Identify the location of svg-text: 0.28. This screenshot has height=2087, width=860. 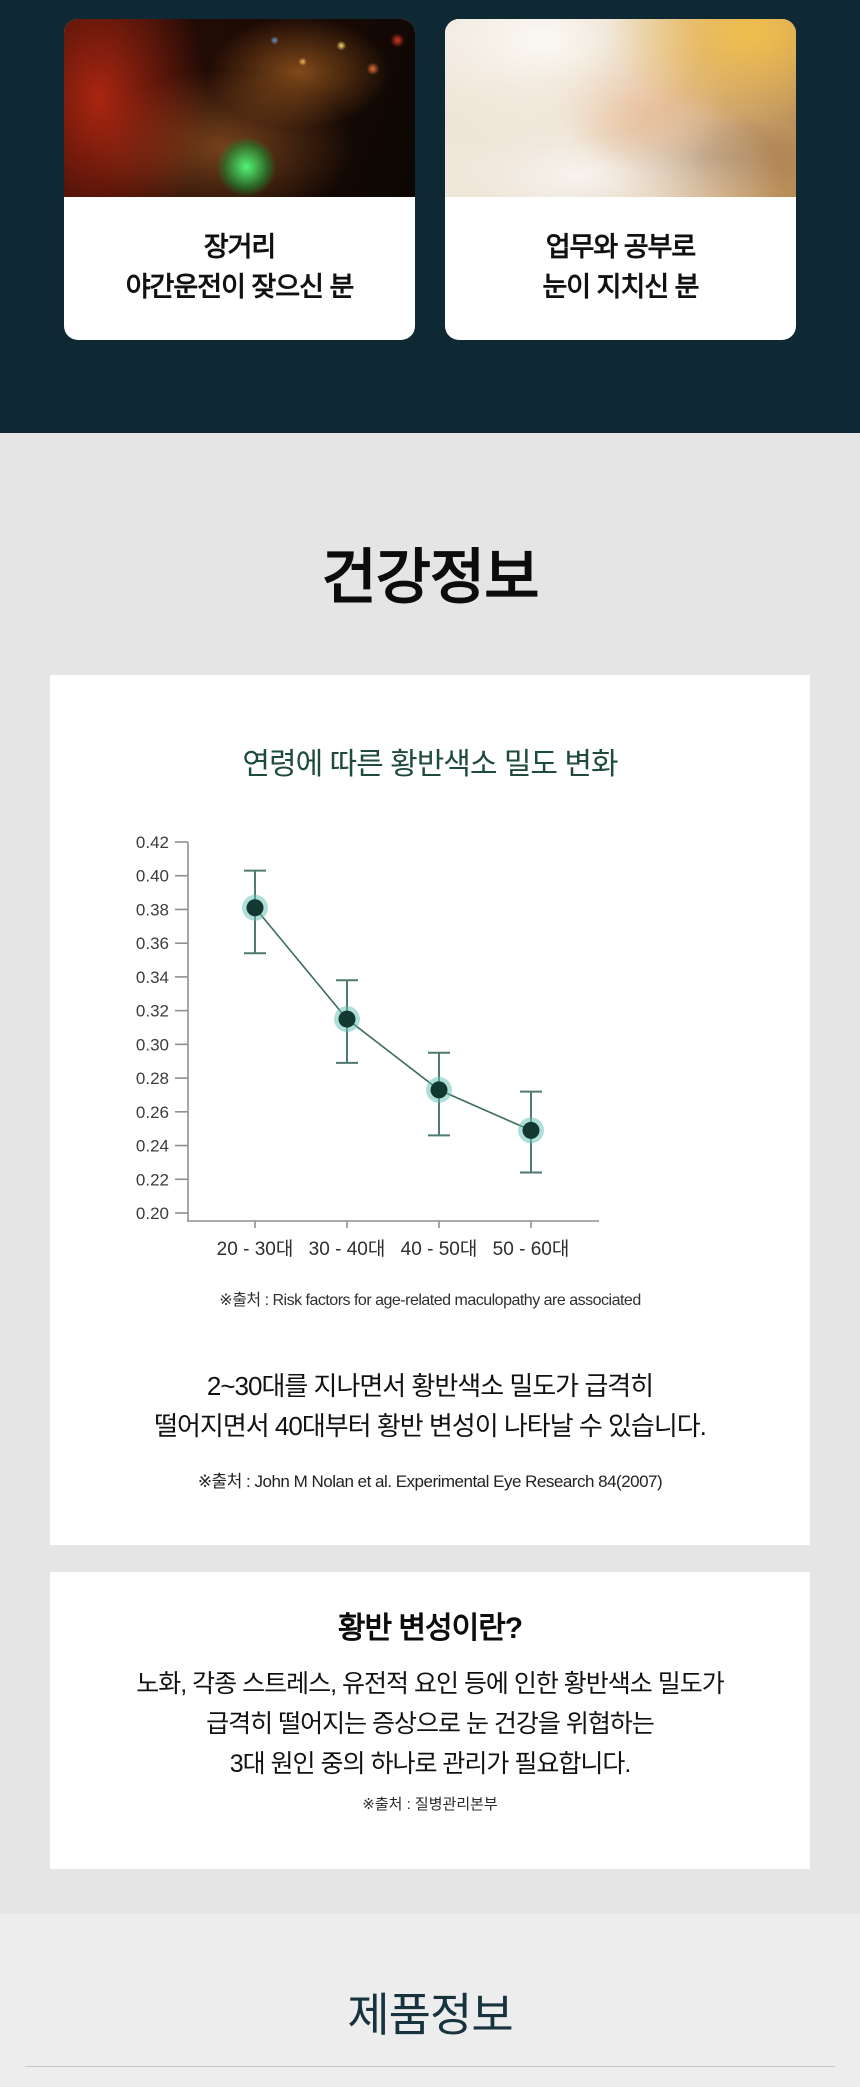
(152, 1078).